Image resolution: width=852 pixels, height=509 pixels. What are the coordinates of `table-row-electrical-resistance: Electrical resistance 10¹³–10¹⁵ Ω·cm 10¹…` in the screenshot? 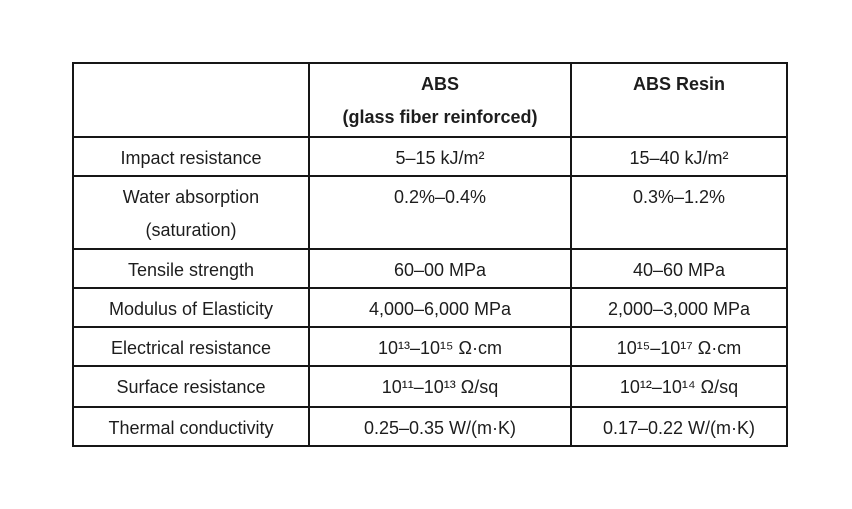 It's located at (430, 346).